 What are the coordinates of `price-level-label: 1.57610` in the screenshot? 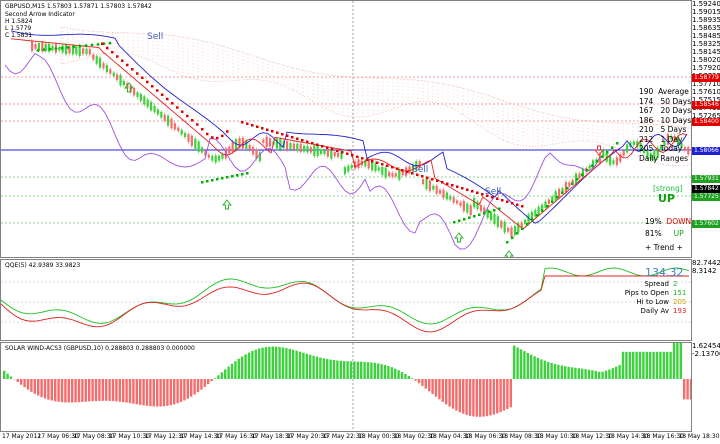 It's located at (706, 92).